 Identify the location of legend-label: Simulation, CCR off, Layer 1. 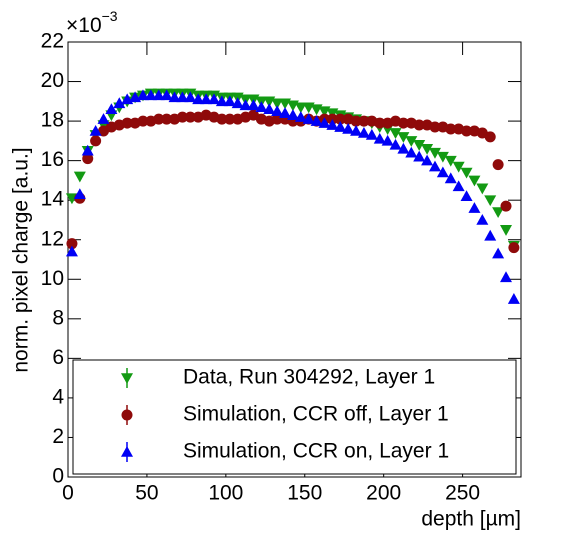
(316, 414).